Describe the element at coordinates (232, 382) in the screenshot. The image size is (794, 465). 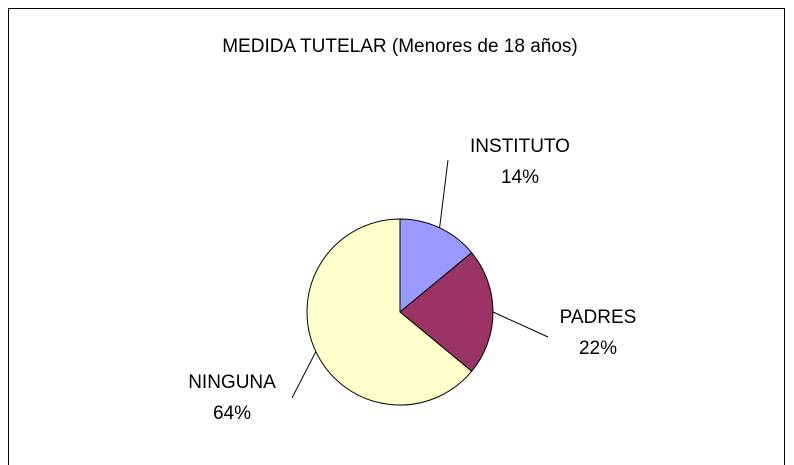
I see `slice-label: NINGUNA` at that location.